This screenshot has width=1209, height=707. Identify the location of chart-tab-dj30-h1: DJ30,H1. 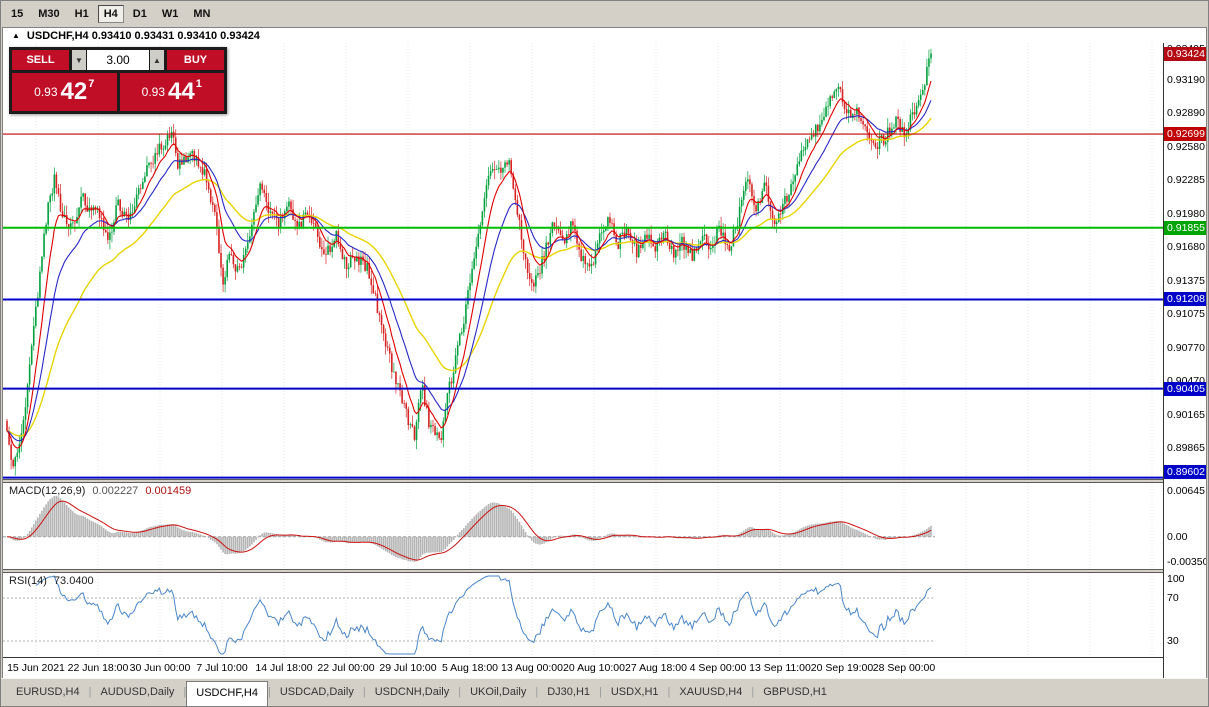
(568, 692).